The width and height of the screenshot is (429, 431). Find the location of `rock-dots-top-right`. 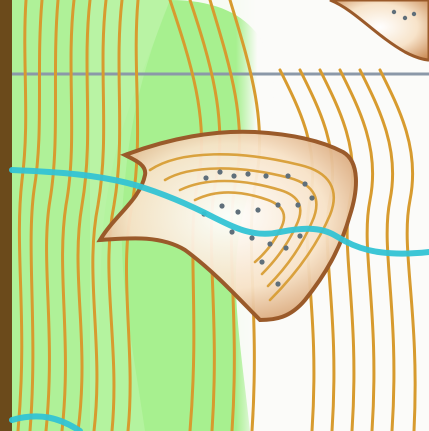

rock-dots-top-right is located at coordinates (404, 15).